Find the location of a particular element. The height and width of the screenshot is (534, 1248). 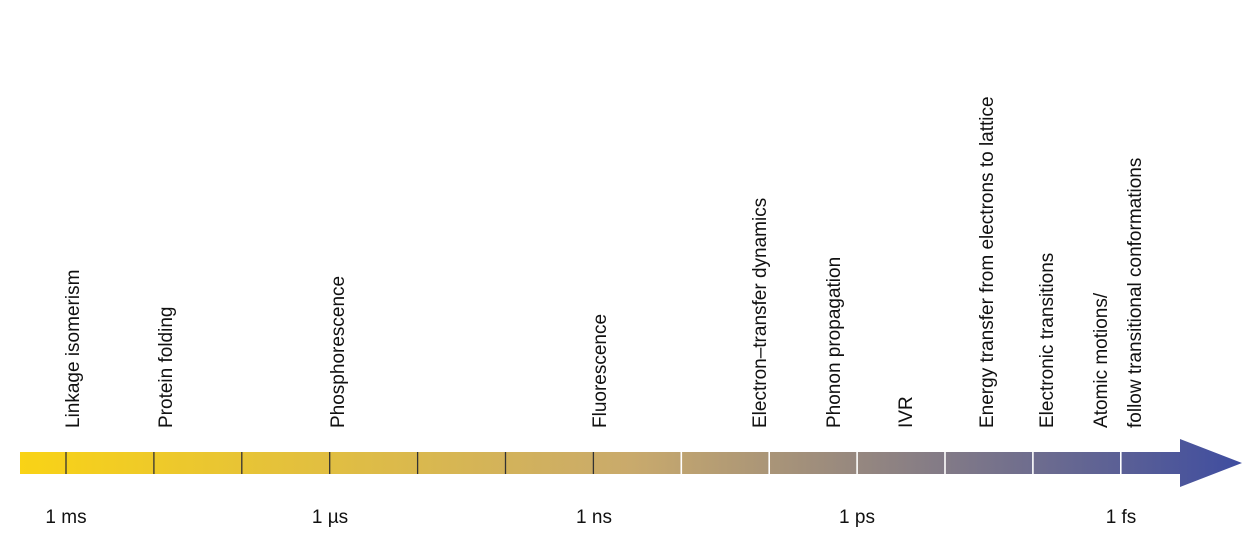

timeline-arrow is located at coordinates (631, 463).